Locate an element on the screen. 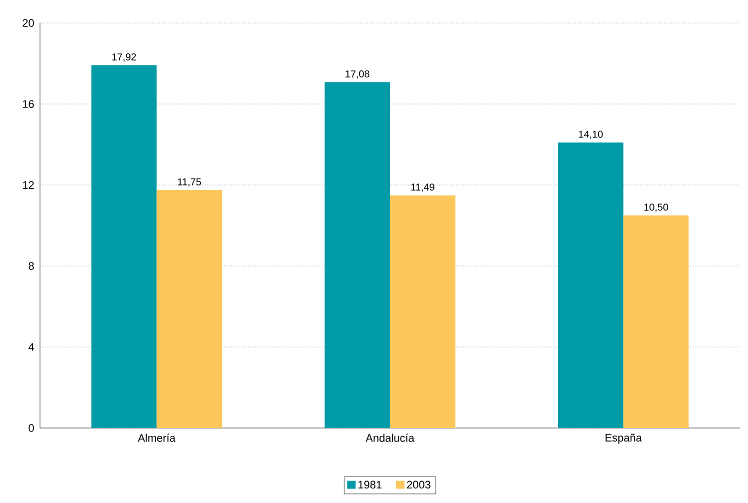 This screenshot has width=748, height=503. legend-label: 2003 is located at coordinates (418, 484).